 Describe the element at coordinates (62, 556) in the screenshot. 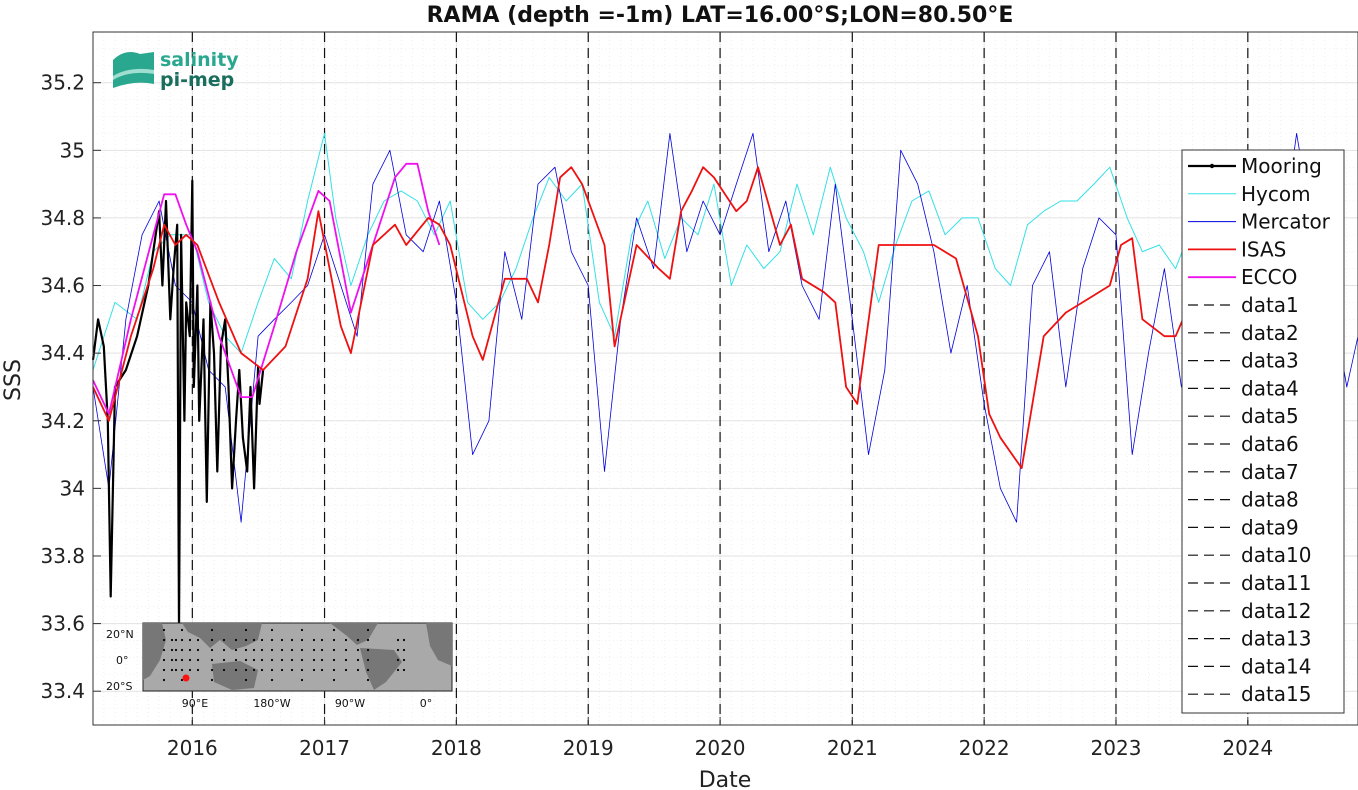

I see `y-tick-label: 33.8` at that location.